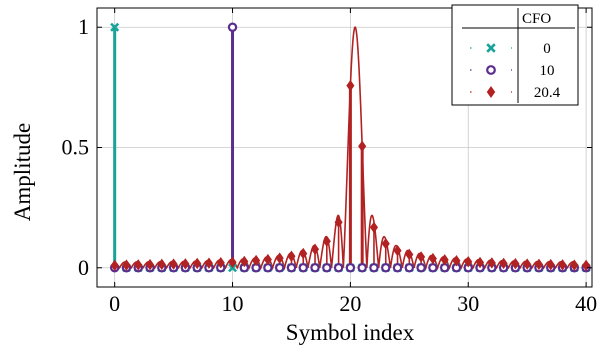  Describe the element at coordinates (76, 147) in the screenshot. I see `y-tick-label: 0.5` at that location.